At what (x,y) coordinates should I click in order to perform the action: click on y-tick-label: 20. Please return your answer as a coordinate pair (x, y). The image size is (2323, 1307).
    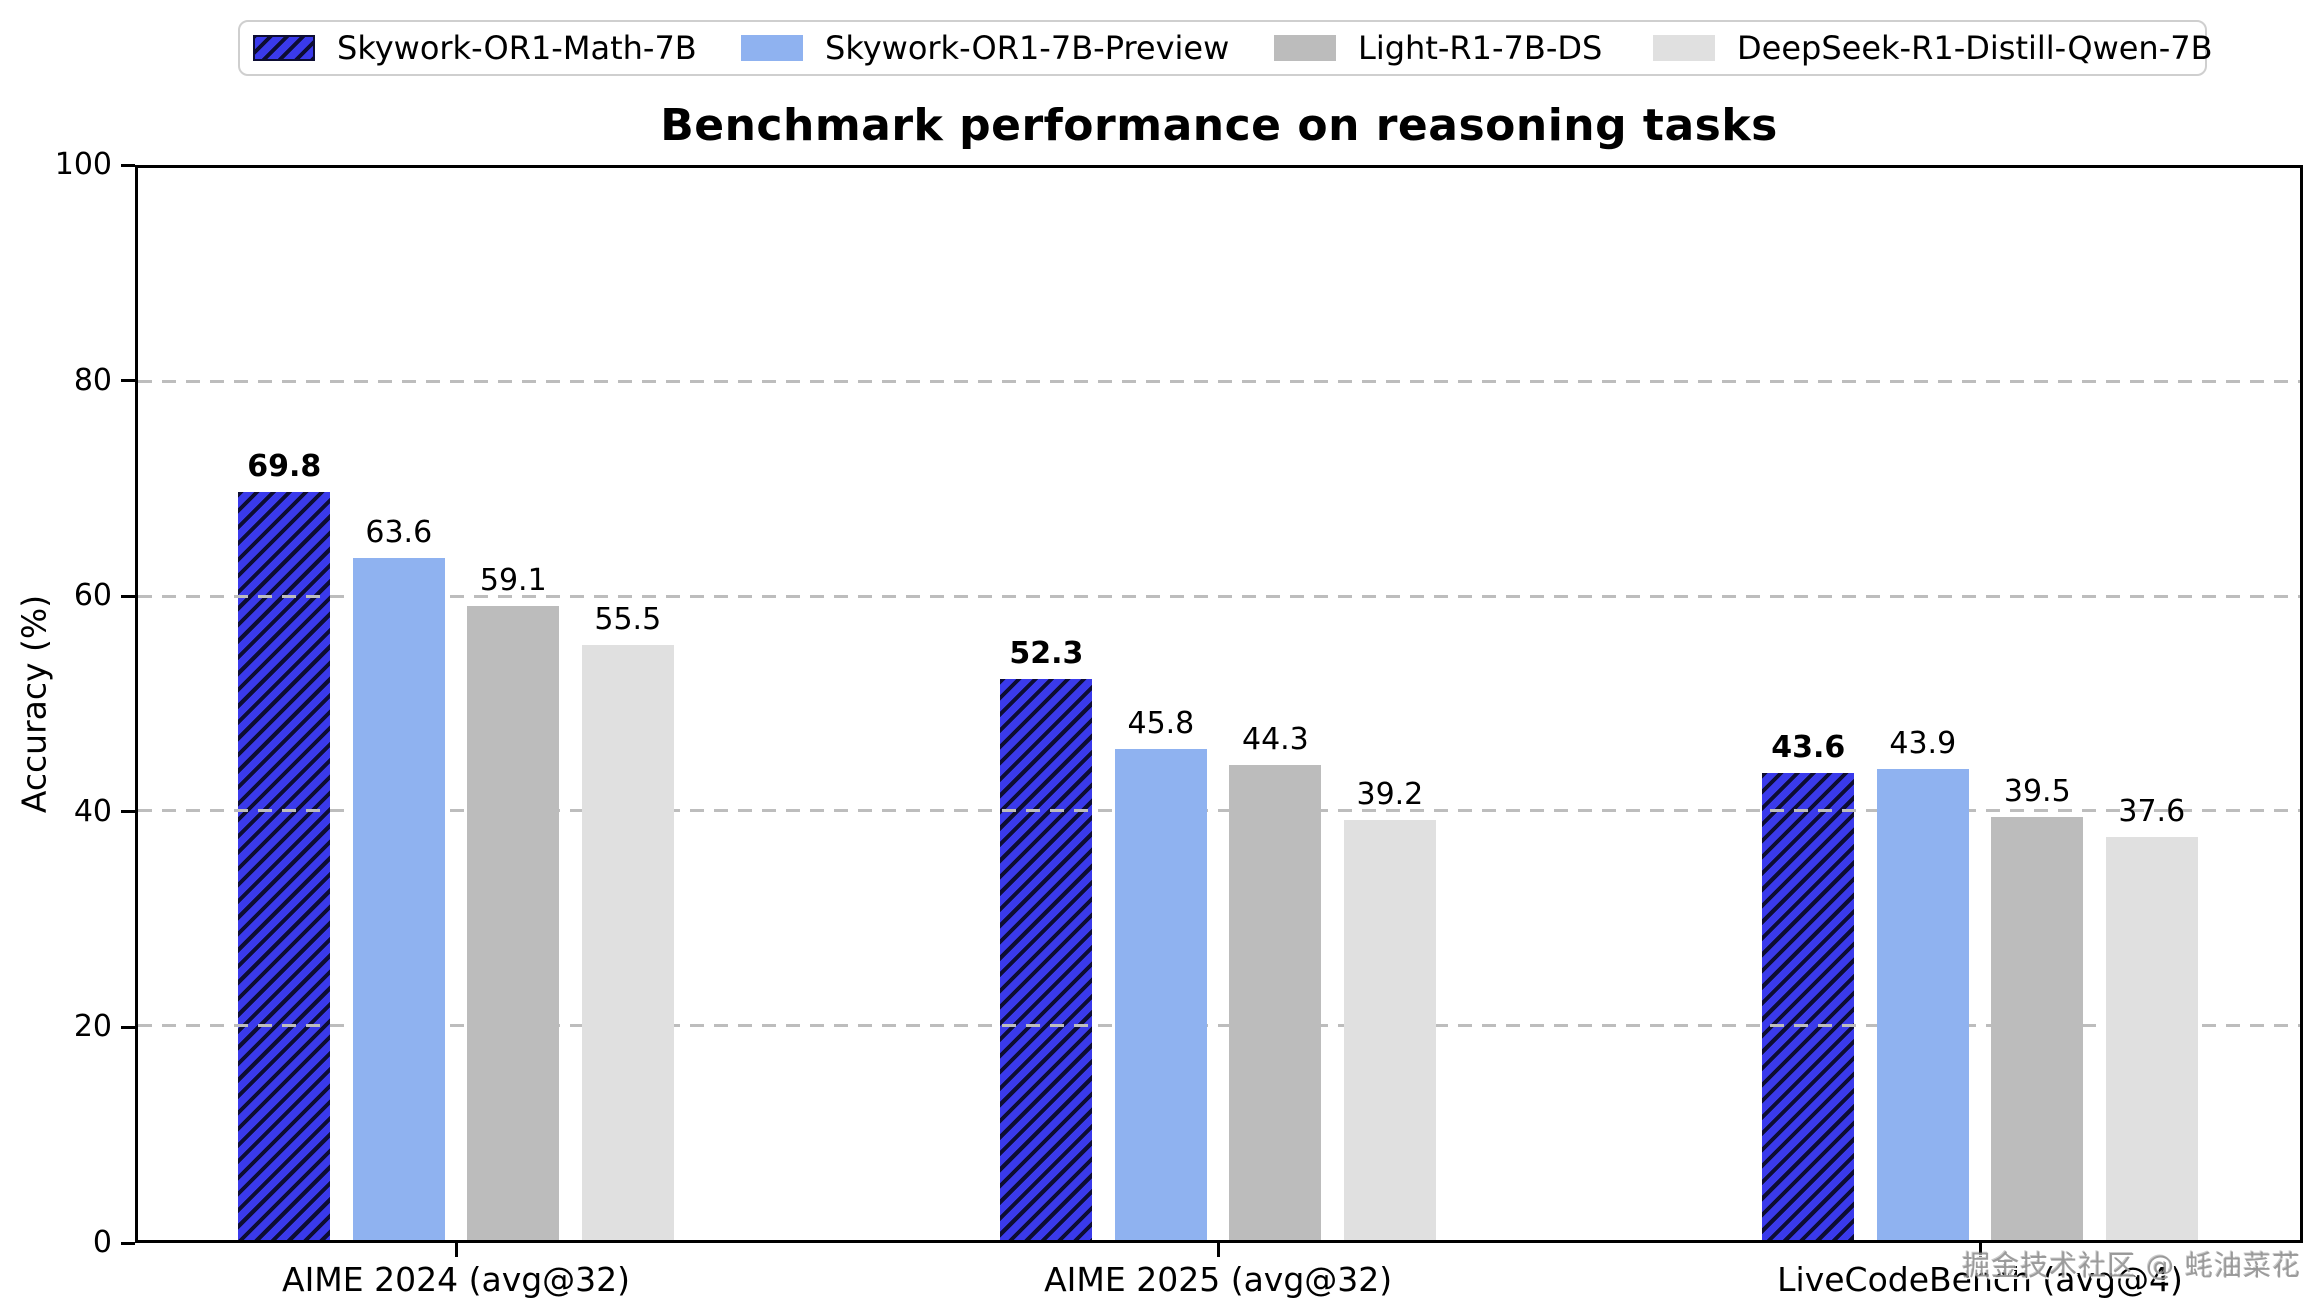
    Looking at the image, I should click on (92, 1027).